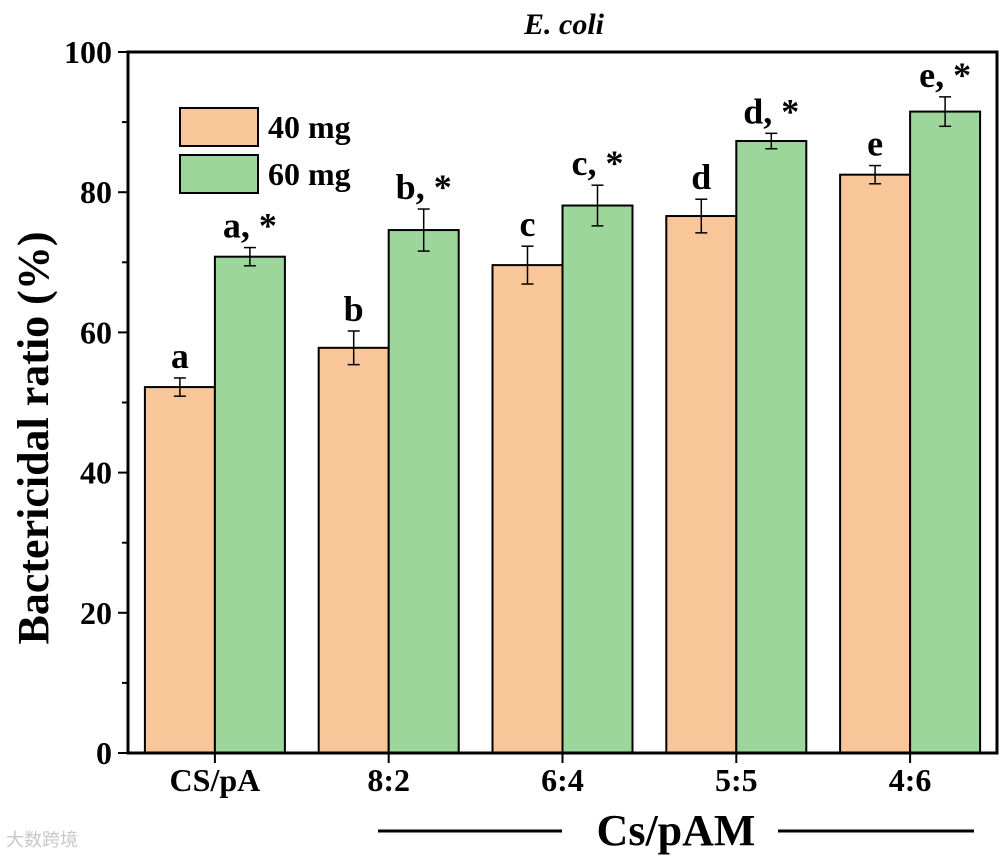 The image size is (1003, 859). I want to click on y-tick-label: 40, so click(96, 473).